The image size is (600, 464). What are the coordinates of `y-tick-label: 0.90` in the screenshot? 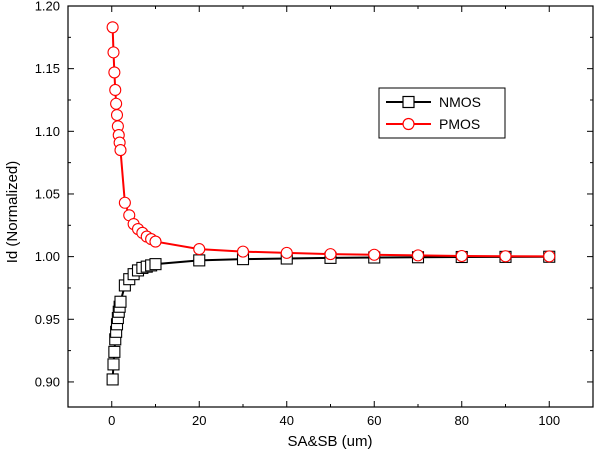 It's located at (47, 381).